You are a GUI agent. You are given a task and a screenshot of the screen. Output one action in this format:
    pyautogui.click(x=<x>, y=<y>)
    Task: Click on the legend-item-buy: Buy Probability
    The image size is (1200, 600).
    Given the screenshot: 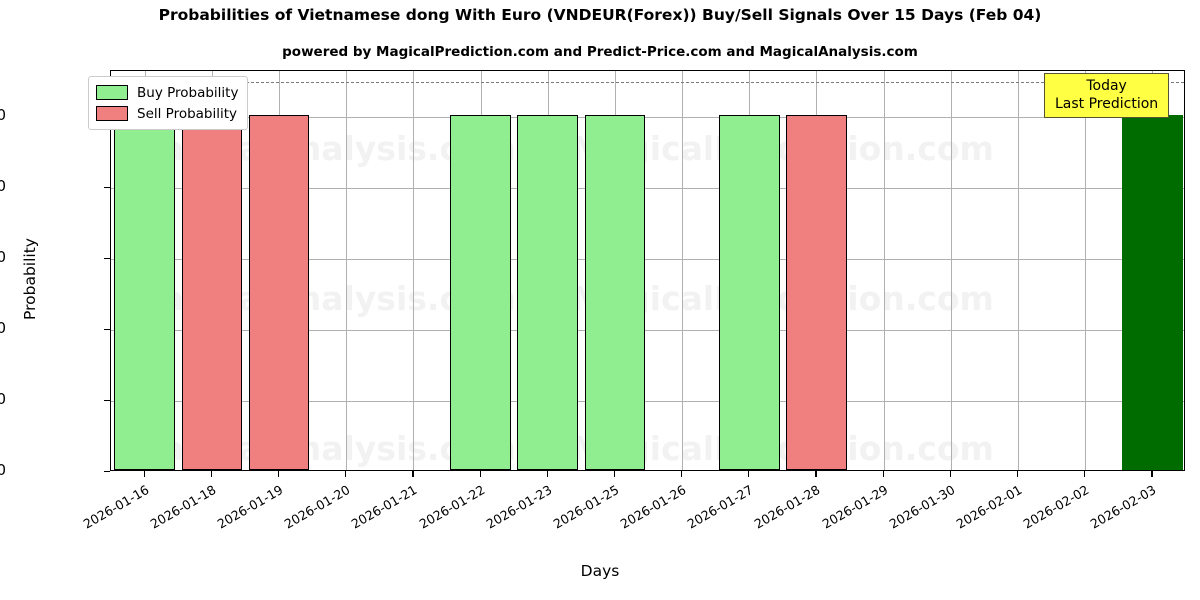 What is the action you would take?
    pyautogui.click(x=167, y=92)
    